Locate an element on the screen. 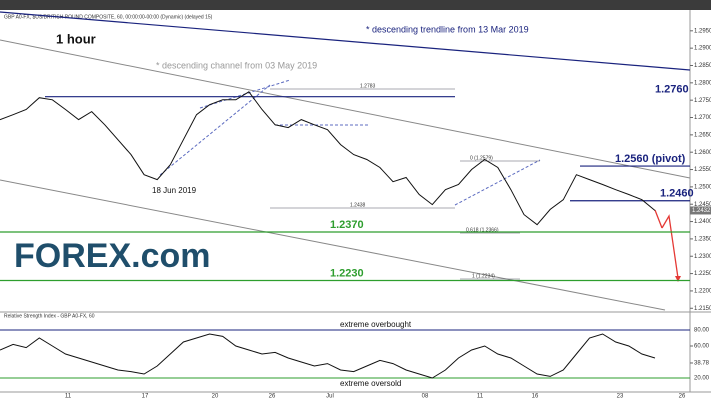  level-label: 1.2760 is located at coordinates (672, 90).